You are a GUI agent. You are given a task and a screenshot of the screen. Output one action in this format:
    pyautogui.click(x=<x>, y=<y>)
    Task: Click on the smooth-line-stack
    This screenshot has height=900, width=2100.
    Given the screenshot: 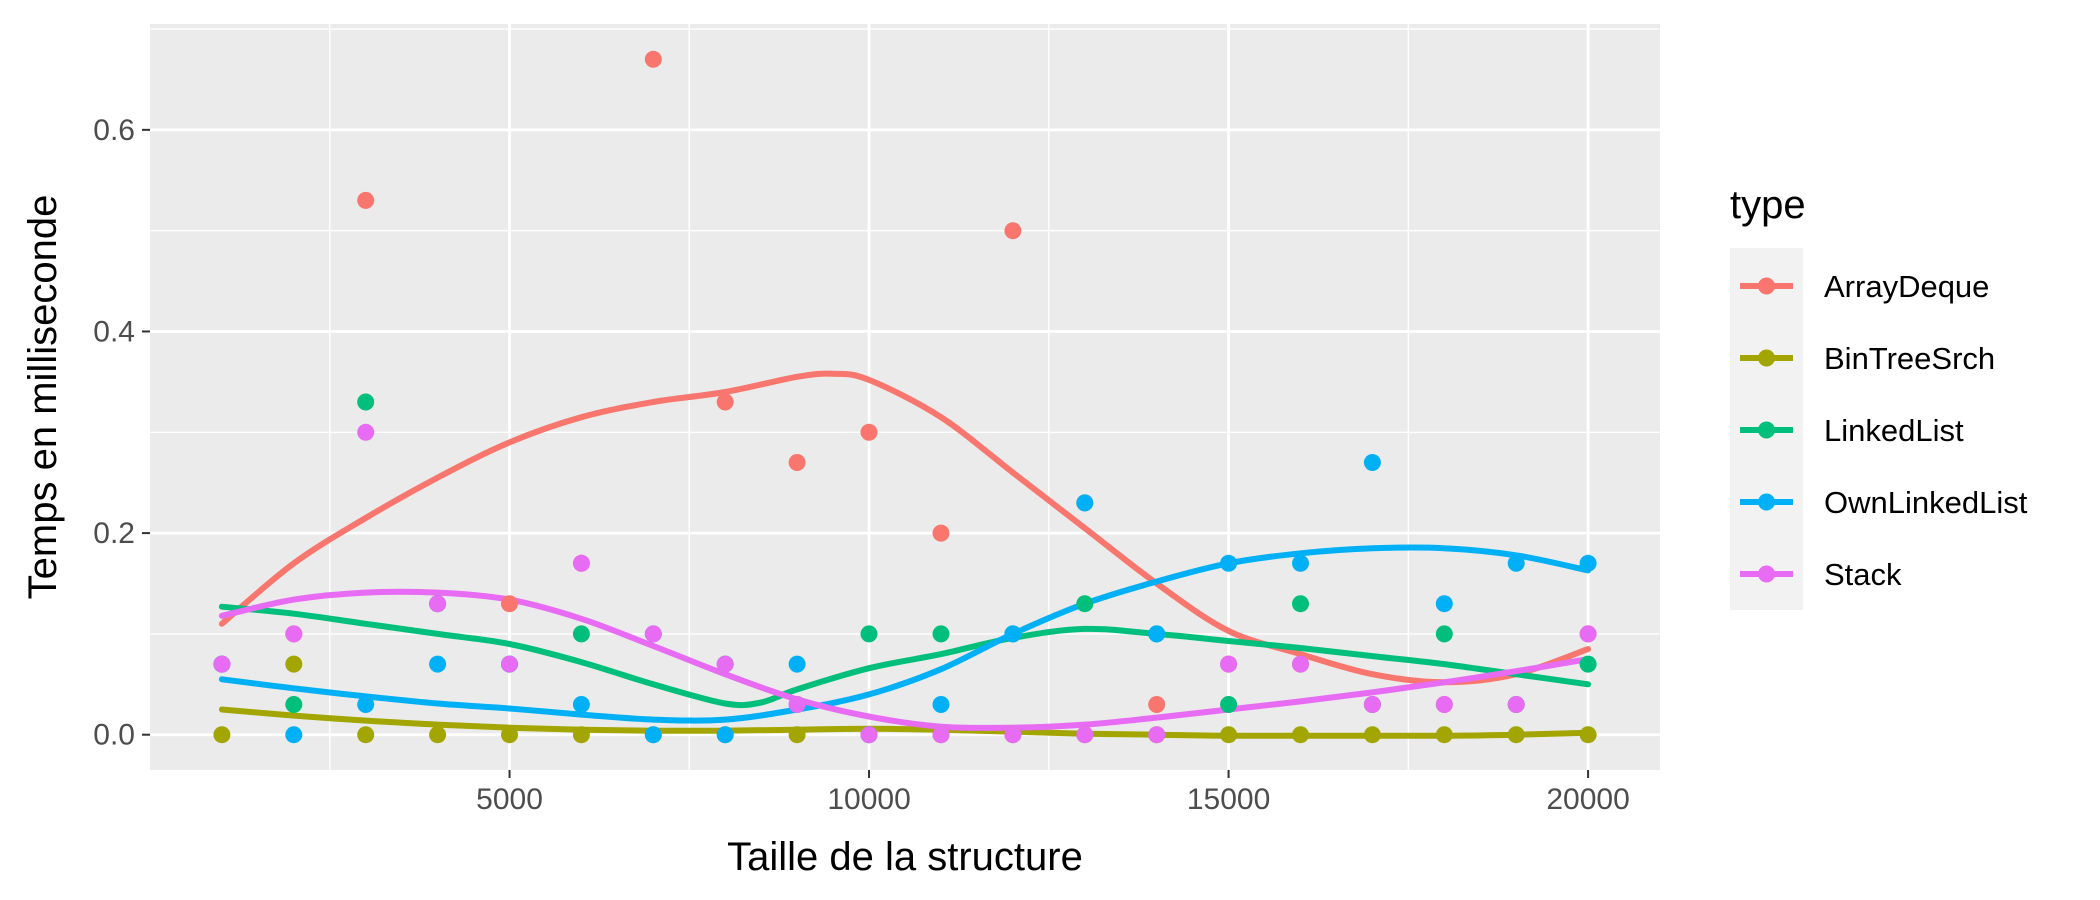 What is the action you would take?
    pyautogui.click(x=905, y=659)
    